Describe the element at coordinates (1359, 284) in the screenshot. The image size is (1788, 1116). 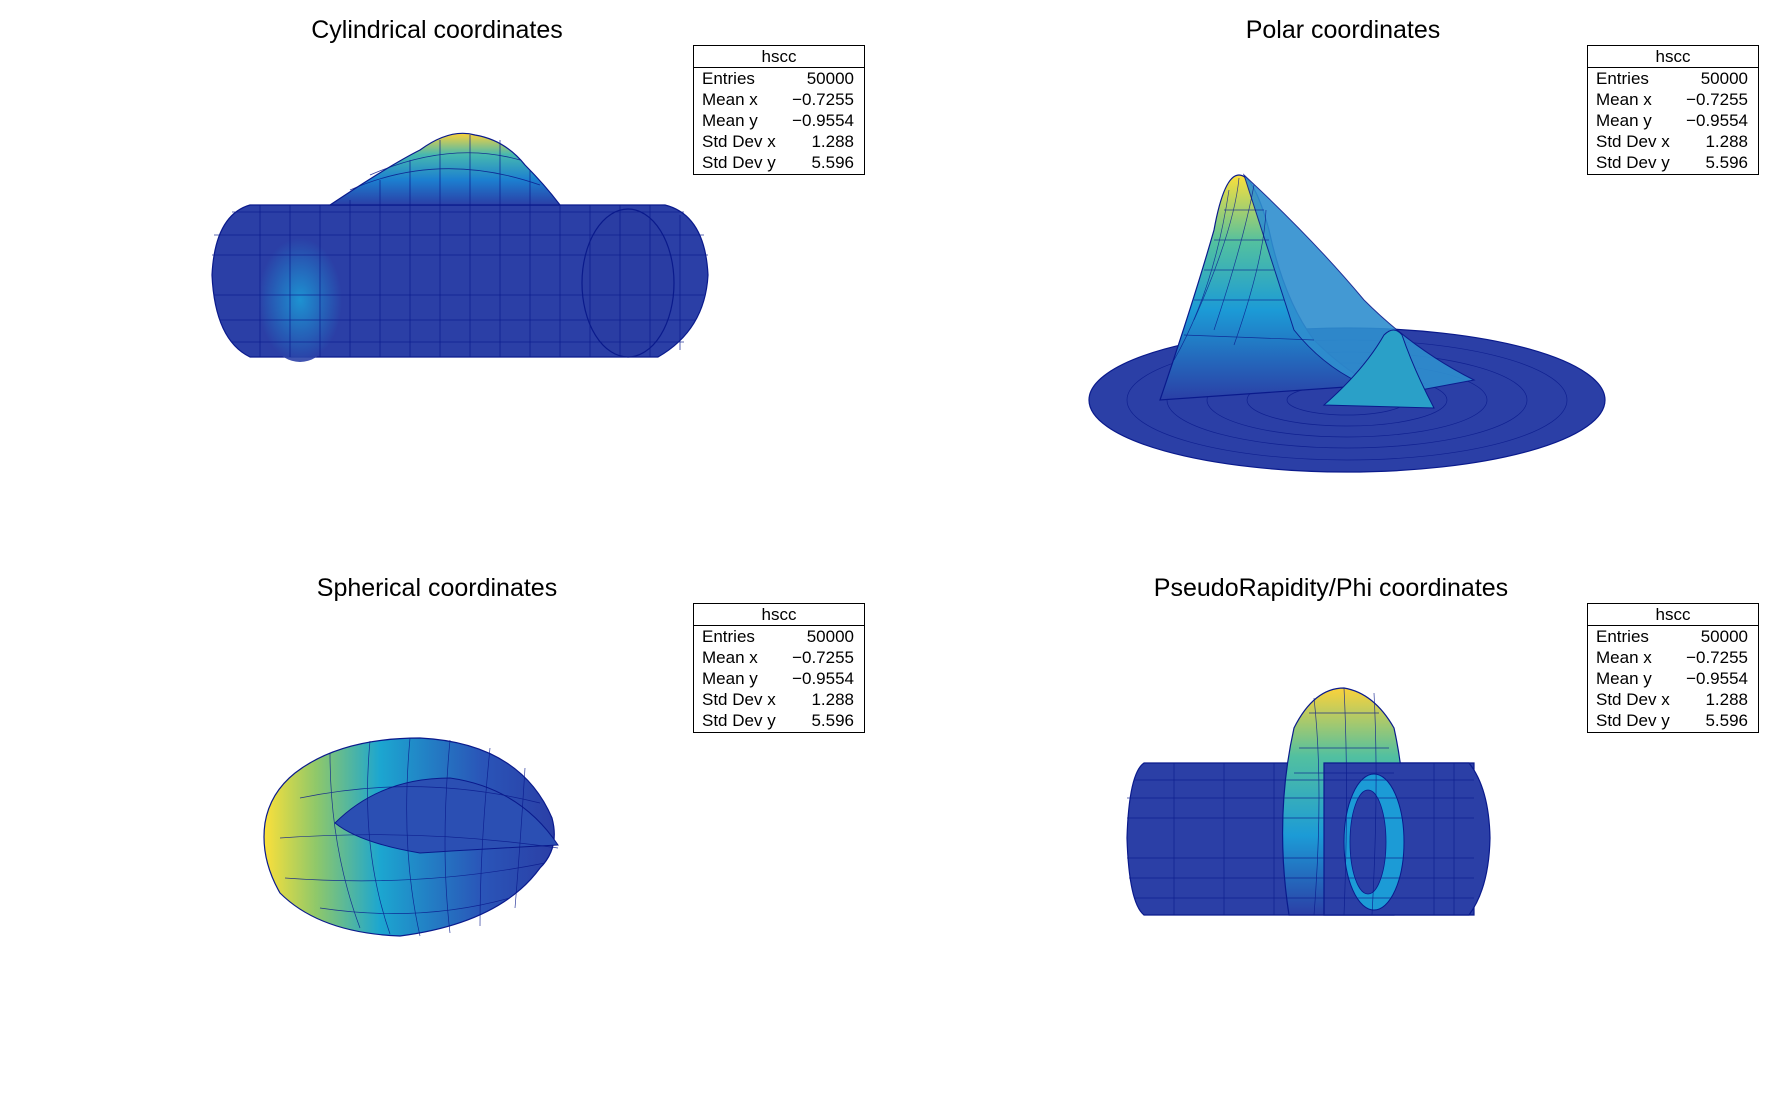
I see `polar-ridge` at that location.